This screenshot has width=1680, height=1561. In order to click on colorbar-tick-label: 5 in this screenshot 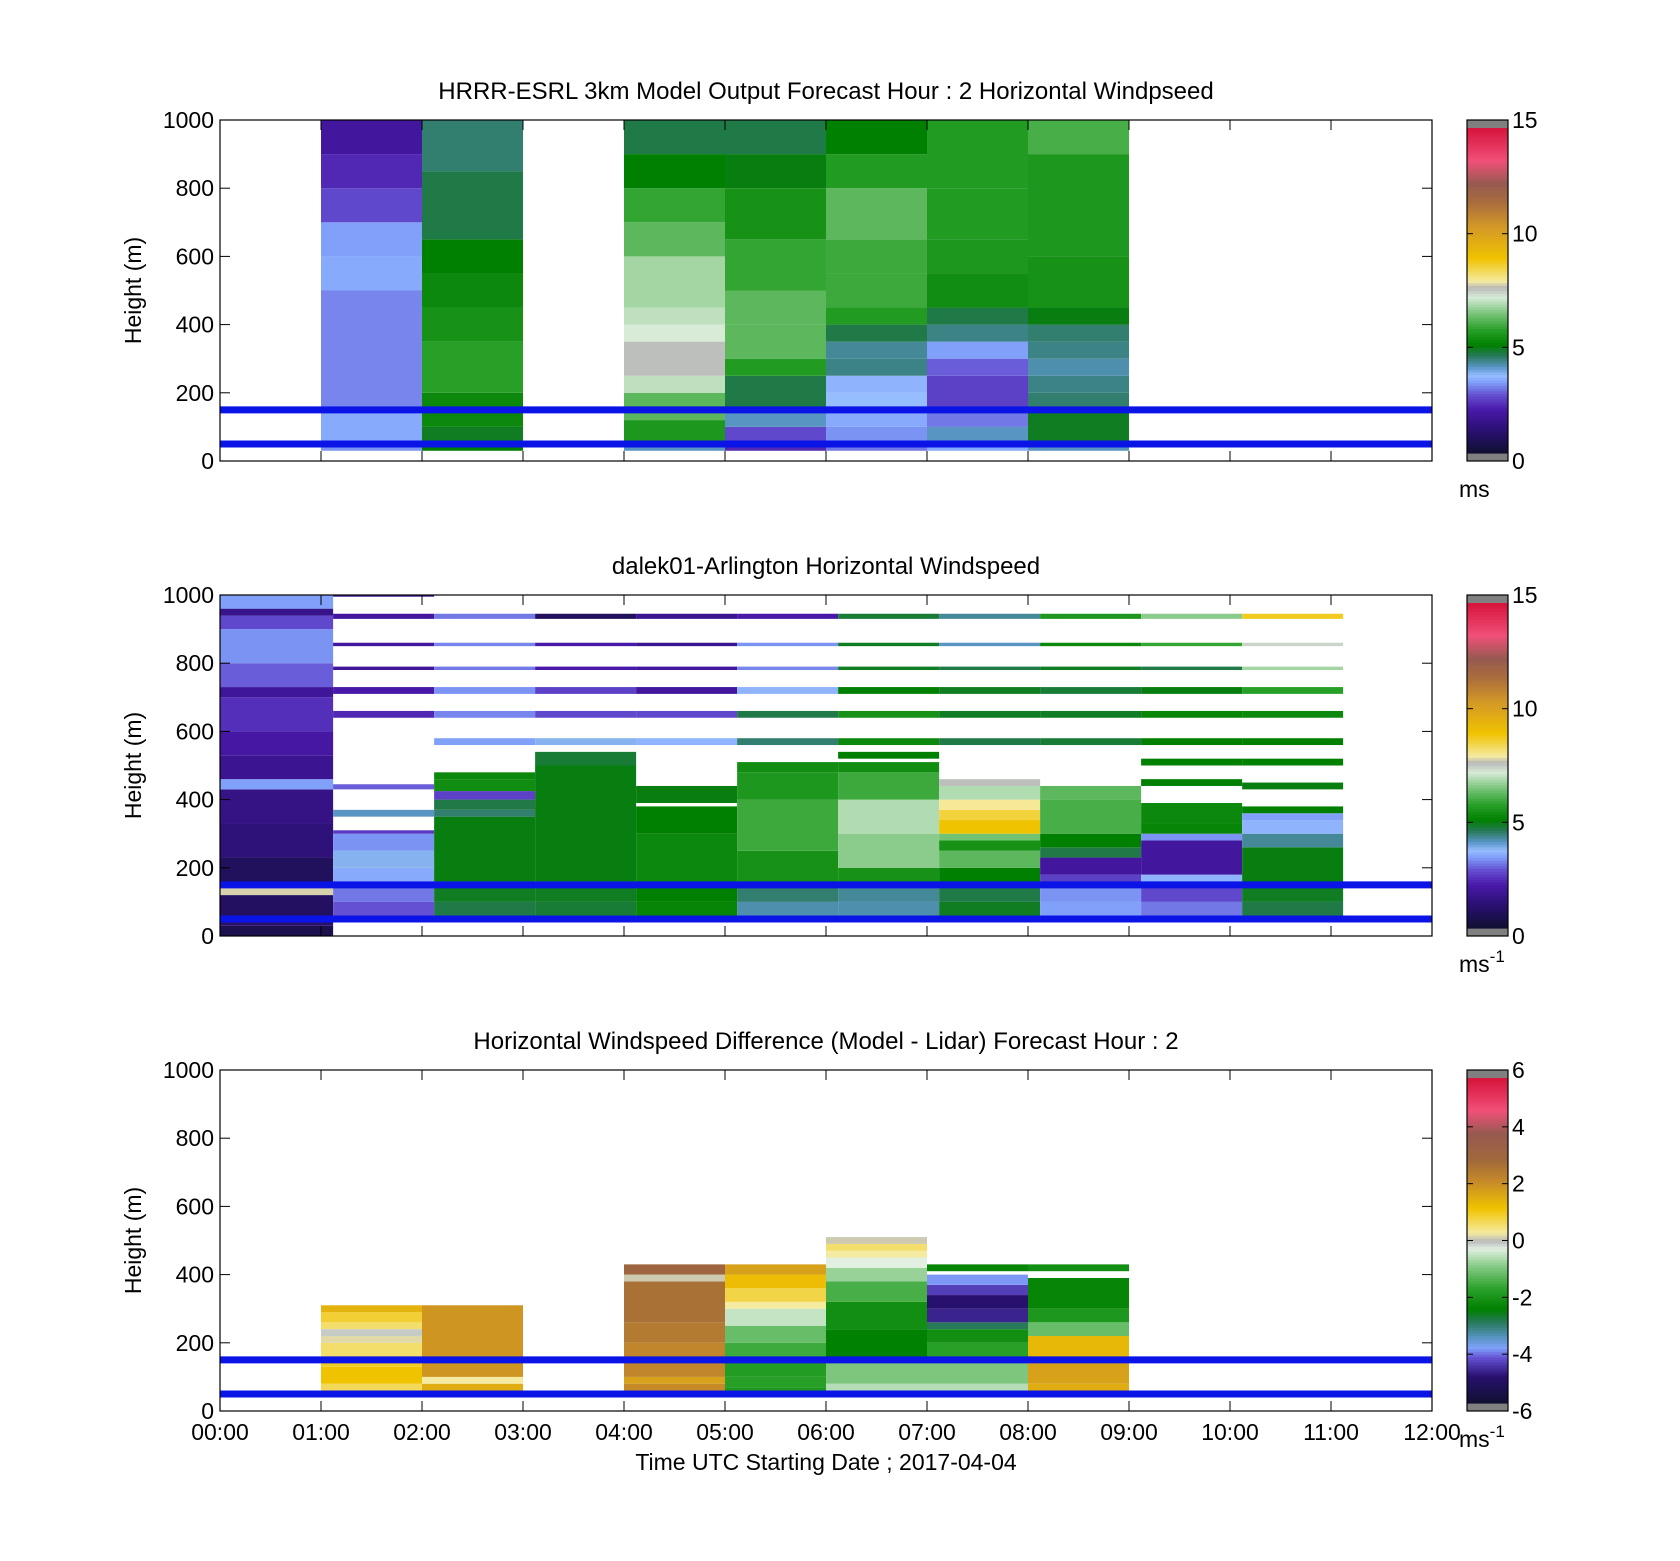, I will do `click(1518, 822)`.